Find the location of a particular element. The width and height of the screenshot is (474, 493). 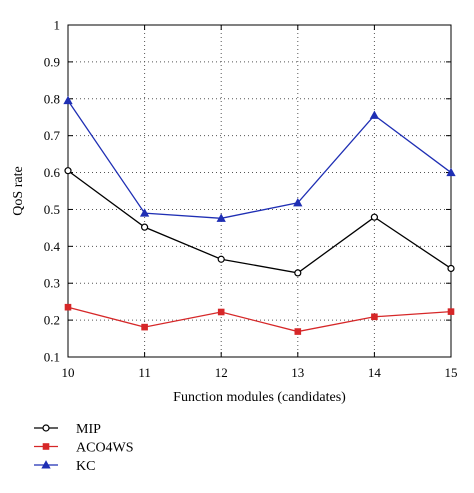

series-line-aco4ws is located at coordinates (259, 319).